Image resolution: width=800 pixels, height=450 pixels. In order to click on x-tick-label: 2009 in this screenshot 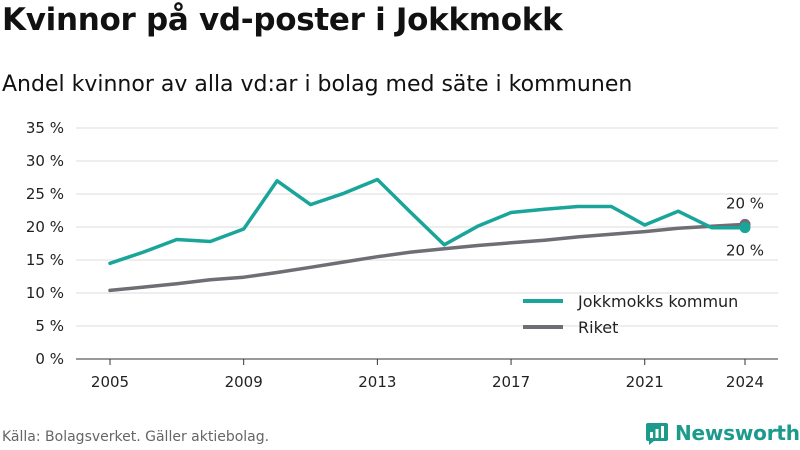, I will do `click(244, 382)`.